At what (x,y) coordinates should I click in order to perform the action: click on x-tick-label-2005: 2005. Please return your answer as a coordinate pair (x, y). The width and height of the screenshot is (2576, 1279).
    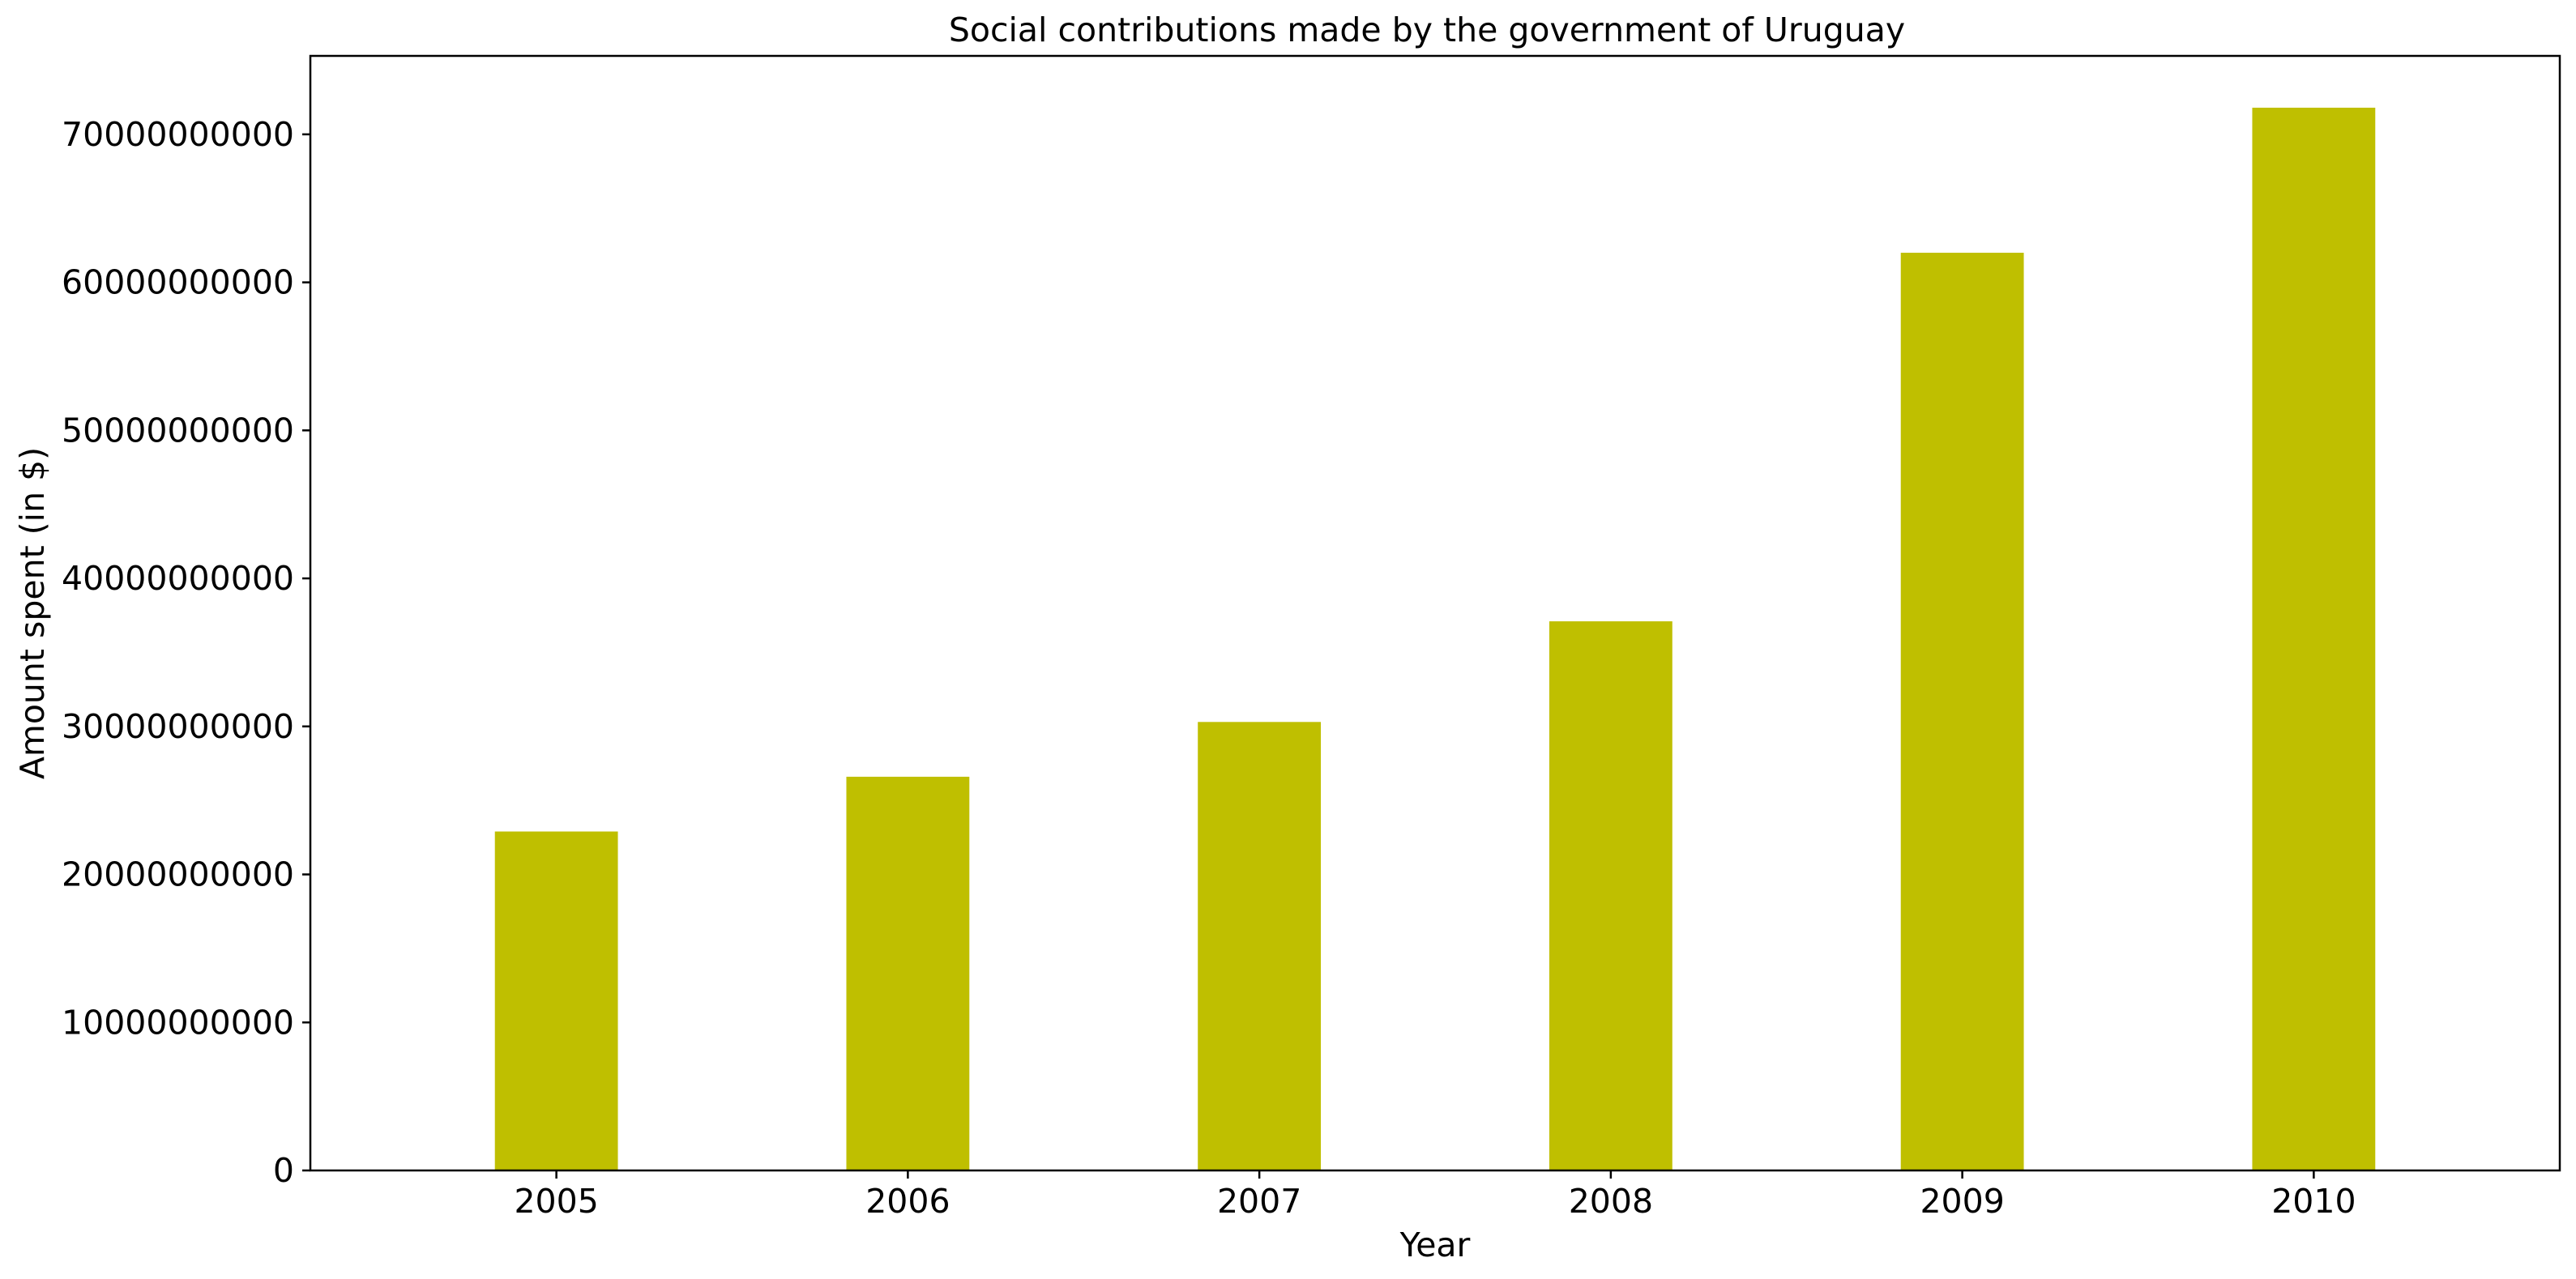
    Looking at the image, I should click on (556, 1201).